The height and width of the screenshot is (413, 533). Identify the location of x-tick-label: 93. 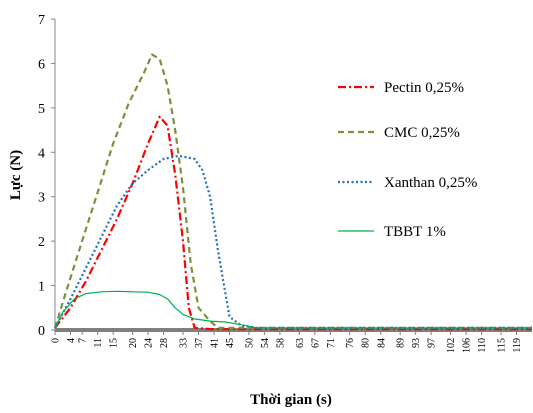
(416, 343).